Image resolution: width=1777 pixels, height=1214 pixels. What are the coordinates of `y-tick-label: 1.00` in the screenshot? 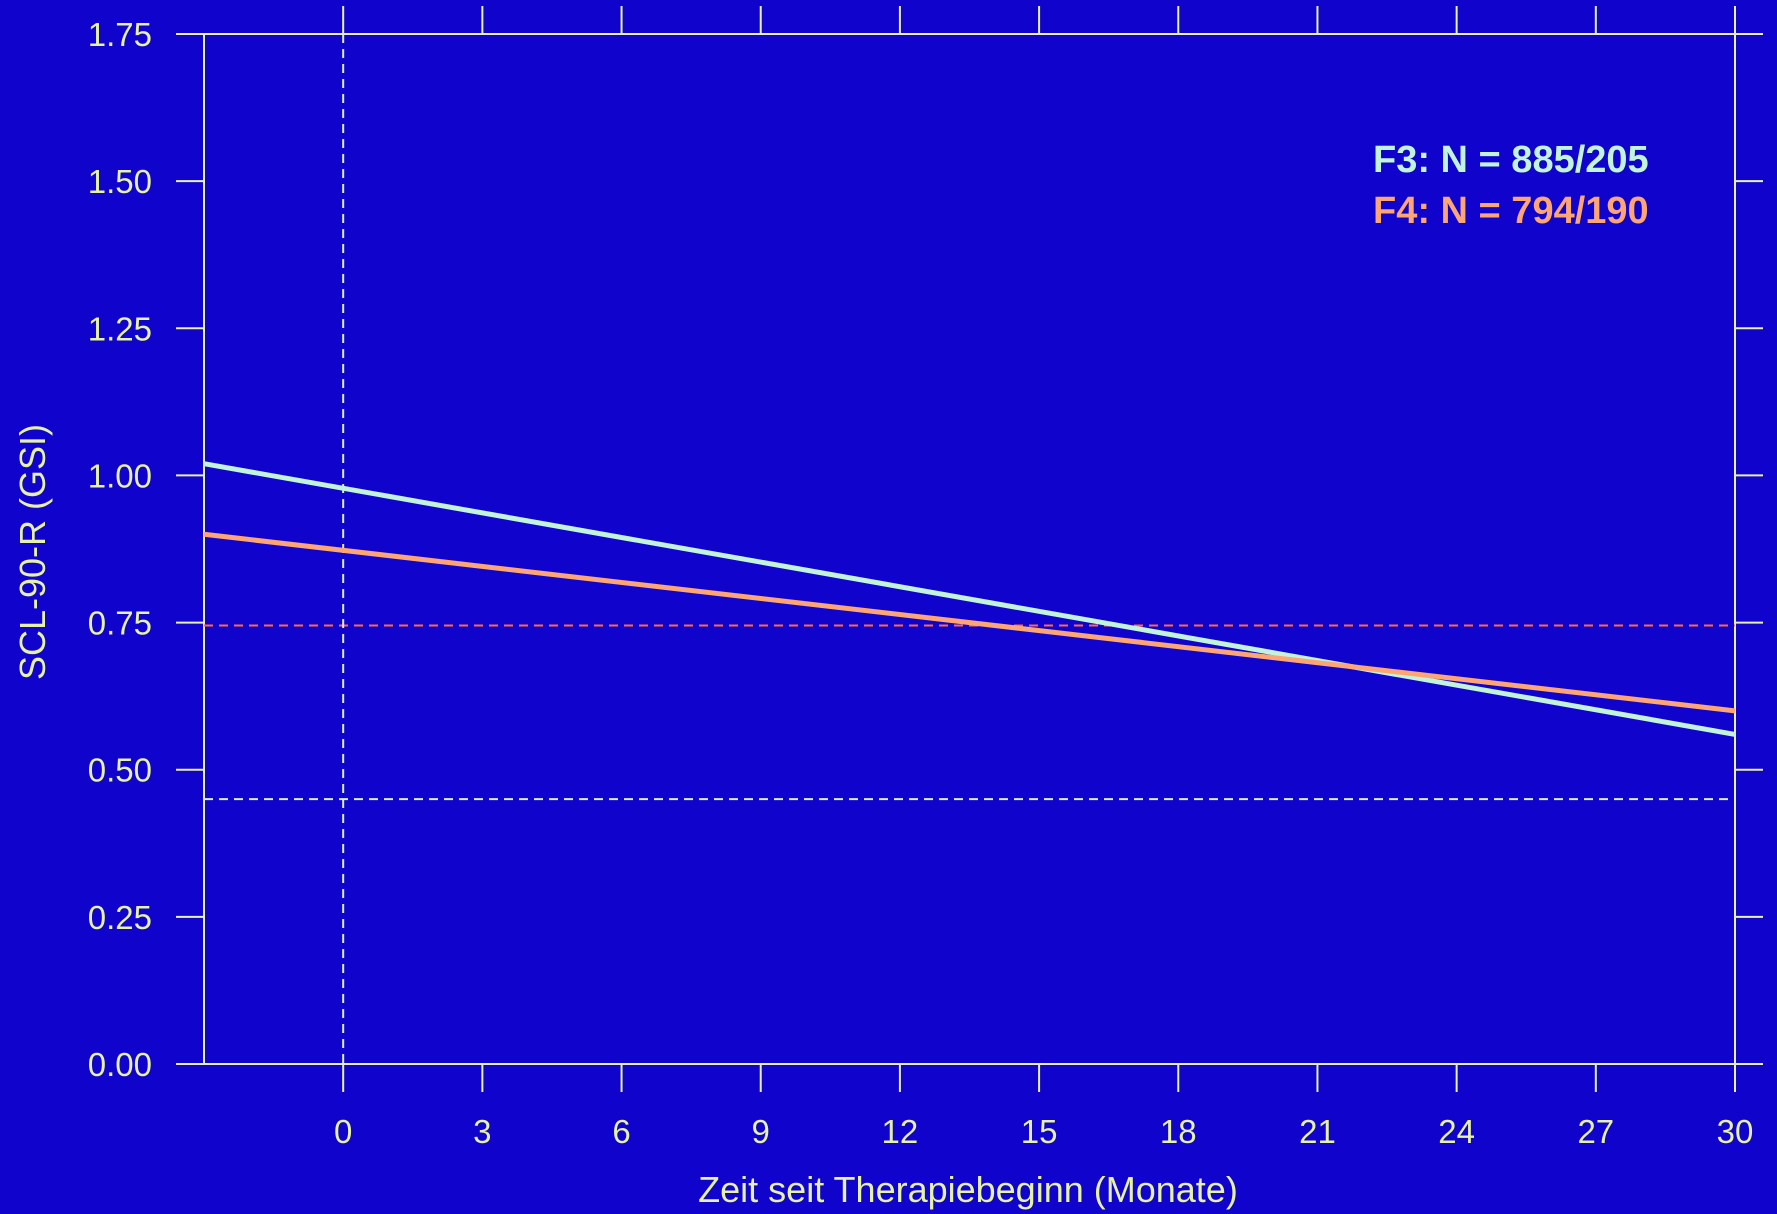 It's located at (120, 475).